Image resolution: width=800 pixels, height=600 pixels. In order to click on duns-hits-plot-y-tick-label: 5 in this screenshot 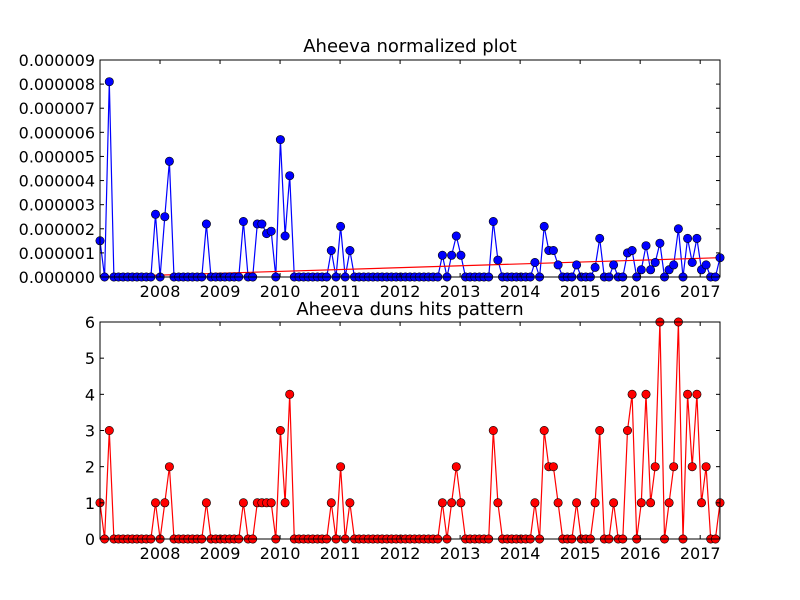, I will do `click(90, 358)`.